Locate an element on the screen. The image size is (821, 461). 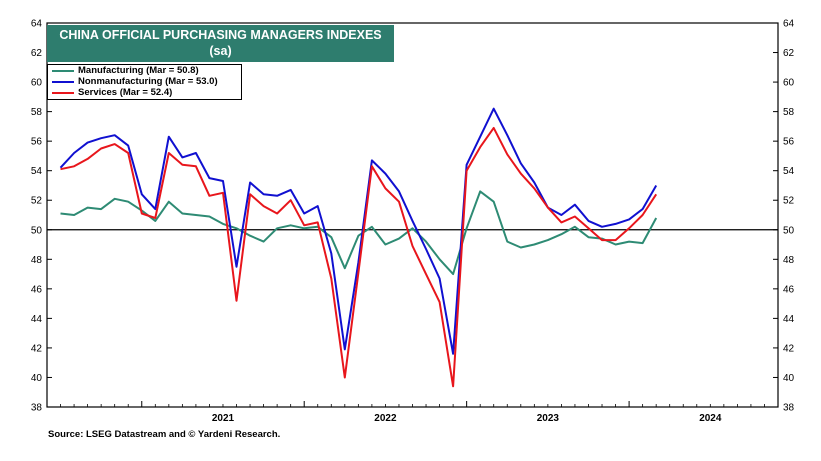
y-tick-label-left: 42 is located at coordinates (37, 348).